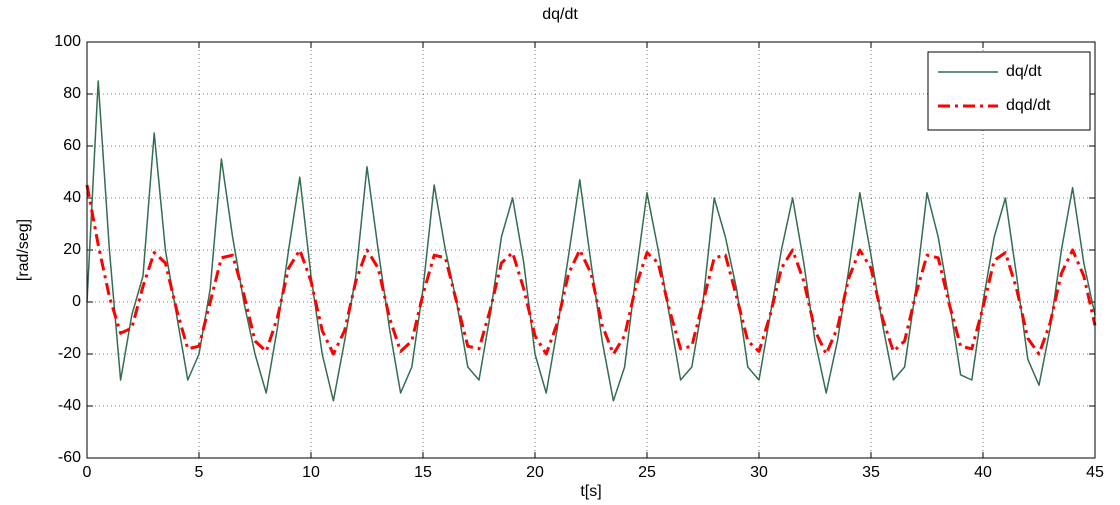 The width and height of the screenshot is (1120, 505). Describe the element at coordinates (560, 14) in the screenshot. I see `chart-title: dq/dt` at that location.